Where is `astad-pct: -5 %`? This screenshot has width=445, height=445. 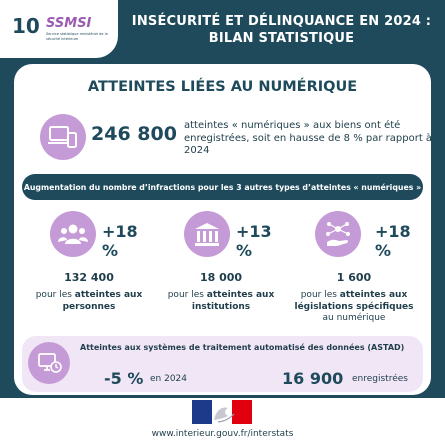 astad-pct: -5 % is located at coordinates (124, 378).